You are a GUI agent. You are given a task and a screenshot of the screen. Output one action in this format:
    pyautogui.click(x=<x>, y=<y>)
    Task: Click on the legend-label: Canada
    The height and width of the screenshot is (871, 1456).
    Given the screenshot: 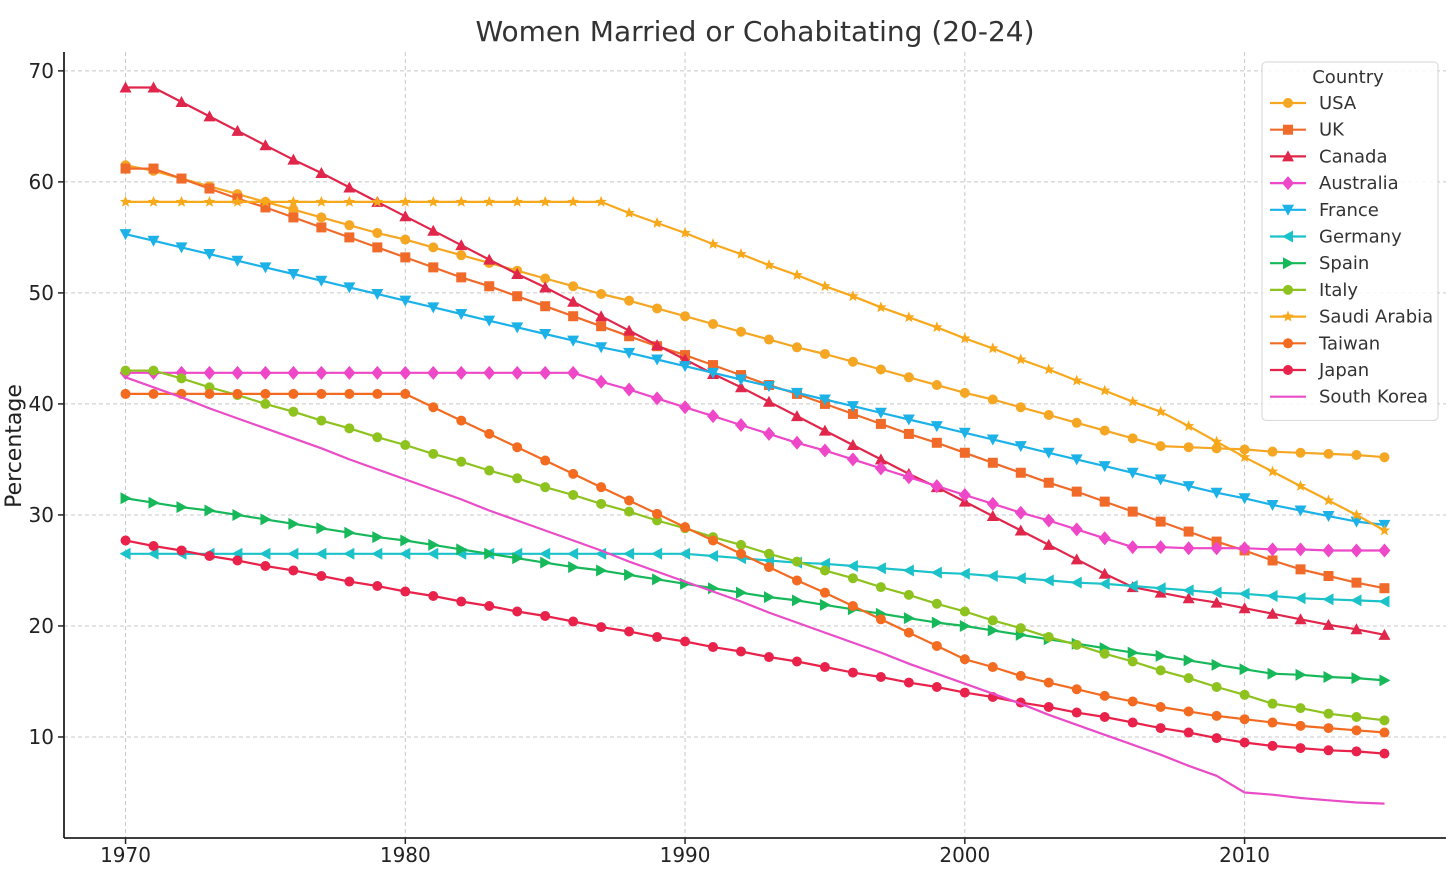 What is the action you would take?
    pyautogui.click(x=1353, y=156)
    